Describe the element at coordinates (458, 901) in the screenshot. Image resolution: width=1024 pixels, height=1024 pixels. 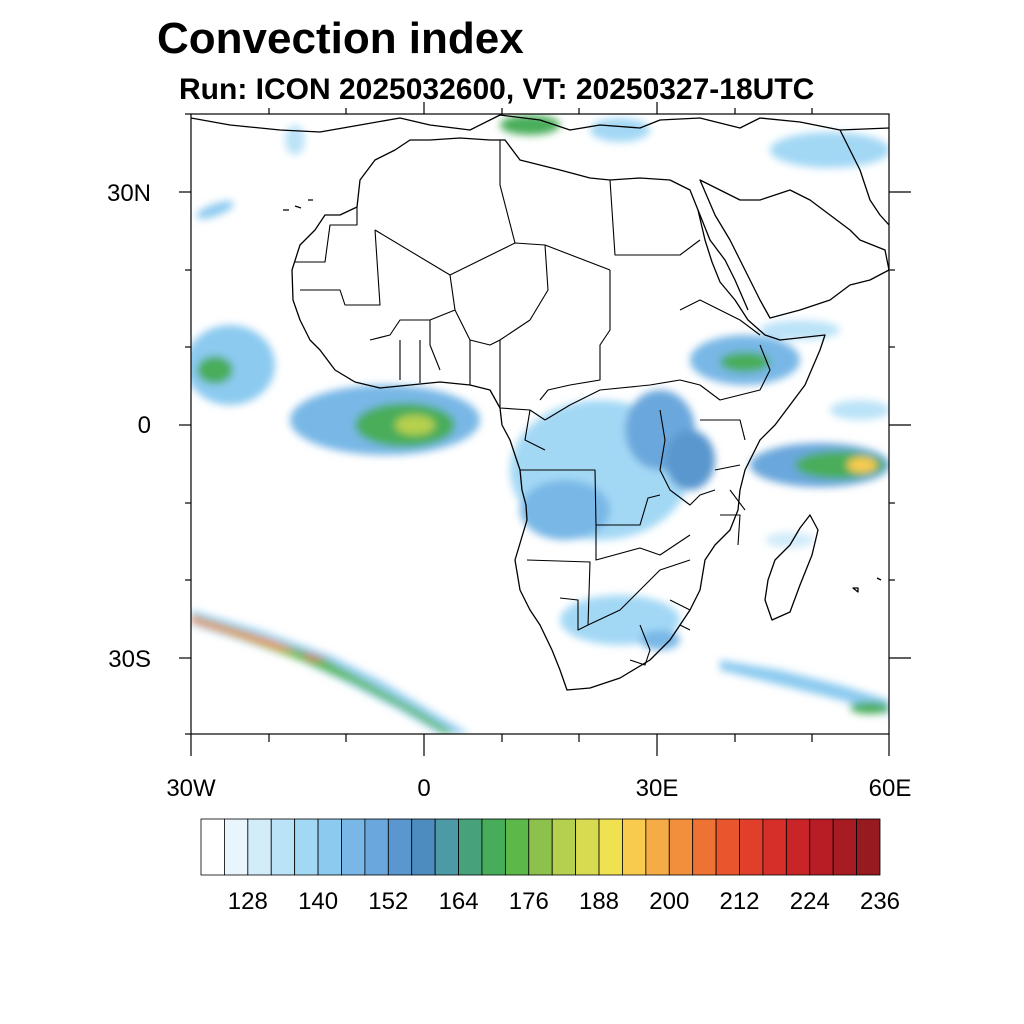
I see `colorbar-label: 164` at that location.